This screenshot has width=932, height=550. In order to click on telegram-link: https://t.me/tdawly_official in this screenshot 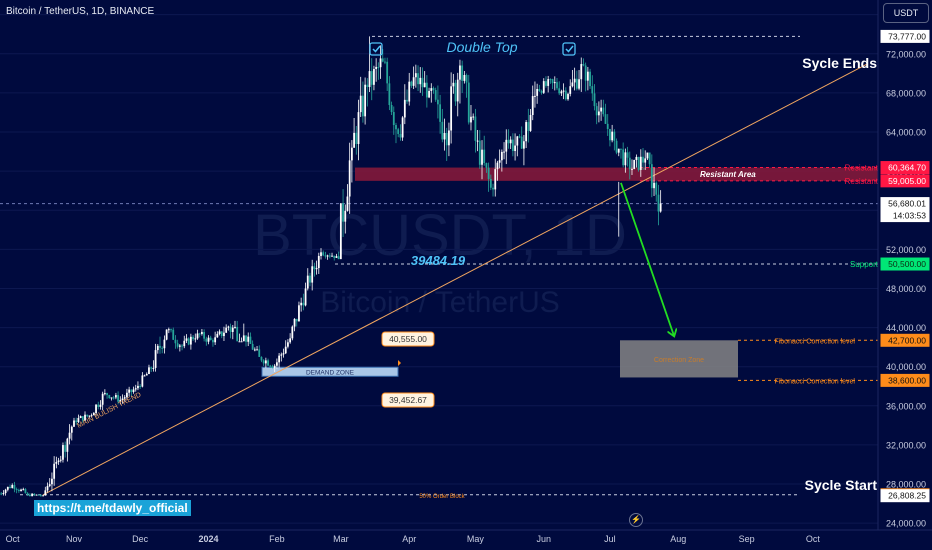, I will do `click(112, 508)`.